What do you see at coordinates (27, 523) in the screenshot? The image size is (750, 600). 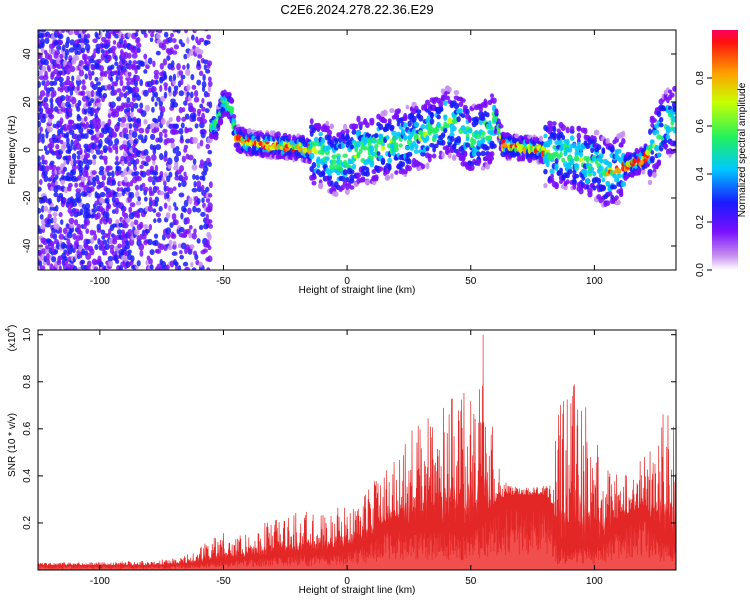 I see `snr-ytick-label: 0.2` at bounding box center [27, 523].